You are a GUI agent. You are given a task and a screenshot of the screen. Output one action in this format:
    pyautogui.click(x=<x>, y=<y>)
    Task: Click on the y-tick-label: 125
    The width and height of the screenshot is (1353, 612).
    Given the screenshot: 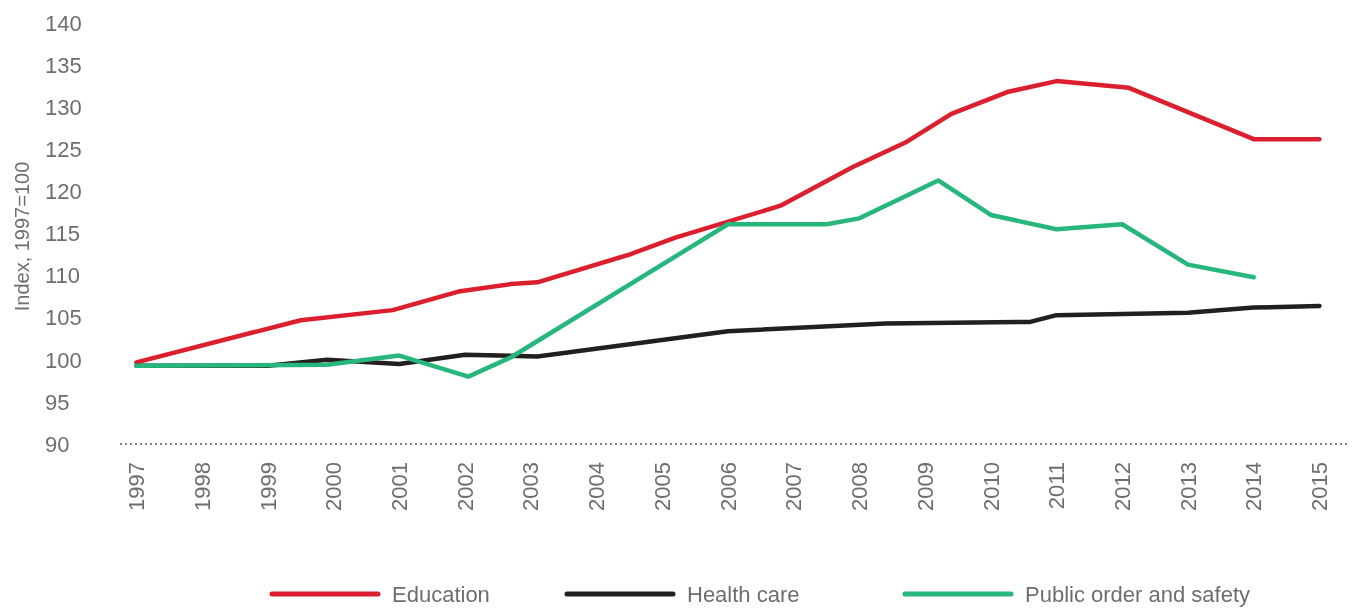 What is the action you would take?
    pyautogui.click(x=63, y=149)
    